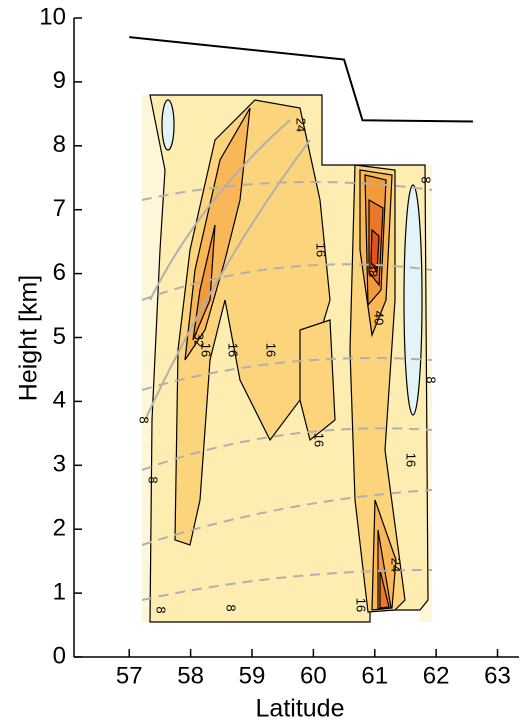 This screenshot has width=520, height=725. What do you see at coordinates (59, 144) in the screenshot?
I see `y-tick-label: 8` at bounding box center [59, 144].